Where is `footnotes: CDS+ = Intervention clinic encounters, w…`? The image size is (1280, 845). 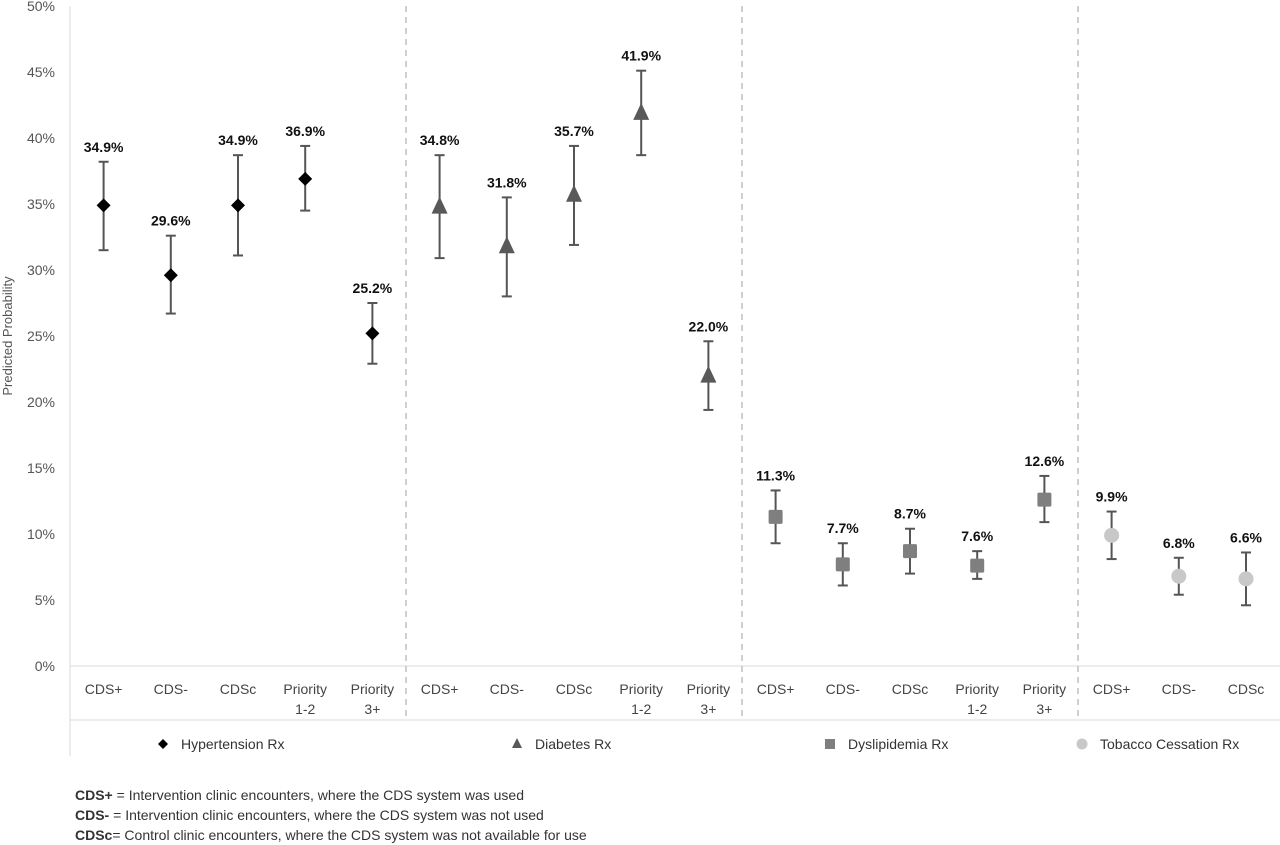 footnotes: CDS+ = Intervention clinic encounters, w… is located at coordinates (331, 815).